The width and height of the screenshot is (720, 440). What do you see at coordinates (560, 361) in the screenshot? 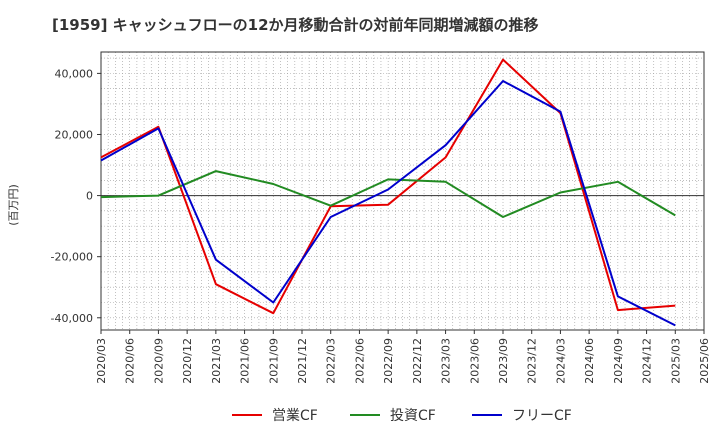
I see `x-tick-label: 2024/03` at bounding box center [560, 361].